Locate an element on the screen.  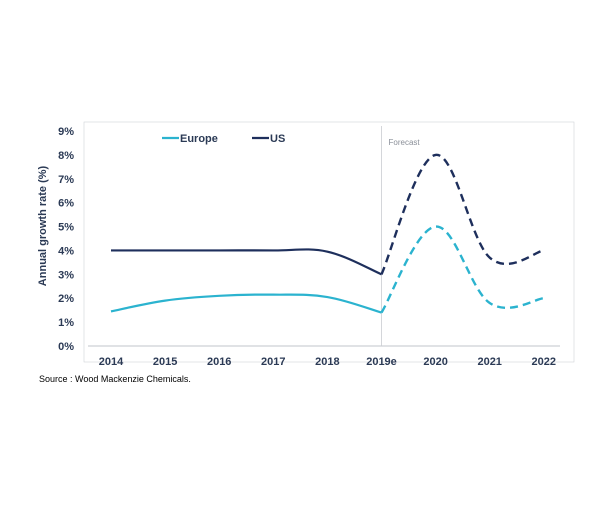
y-axis-label: Annual growth rate (%) is located at coordinates (43, 225).